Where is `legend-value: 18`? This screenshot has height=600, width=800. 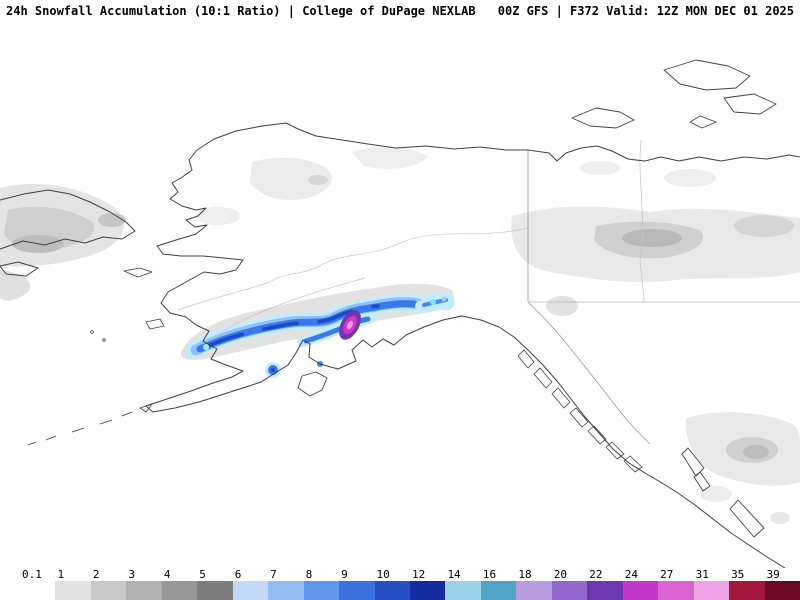
legend-value: 18 is located at coordinates (525, 574).